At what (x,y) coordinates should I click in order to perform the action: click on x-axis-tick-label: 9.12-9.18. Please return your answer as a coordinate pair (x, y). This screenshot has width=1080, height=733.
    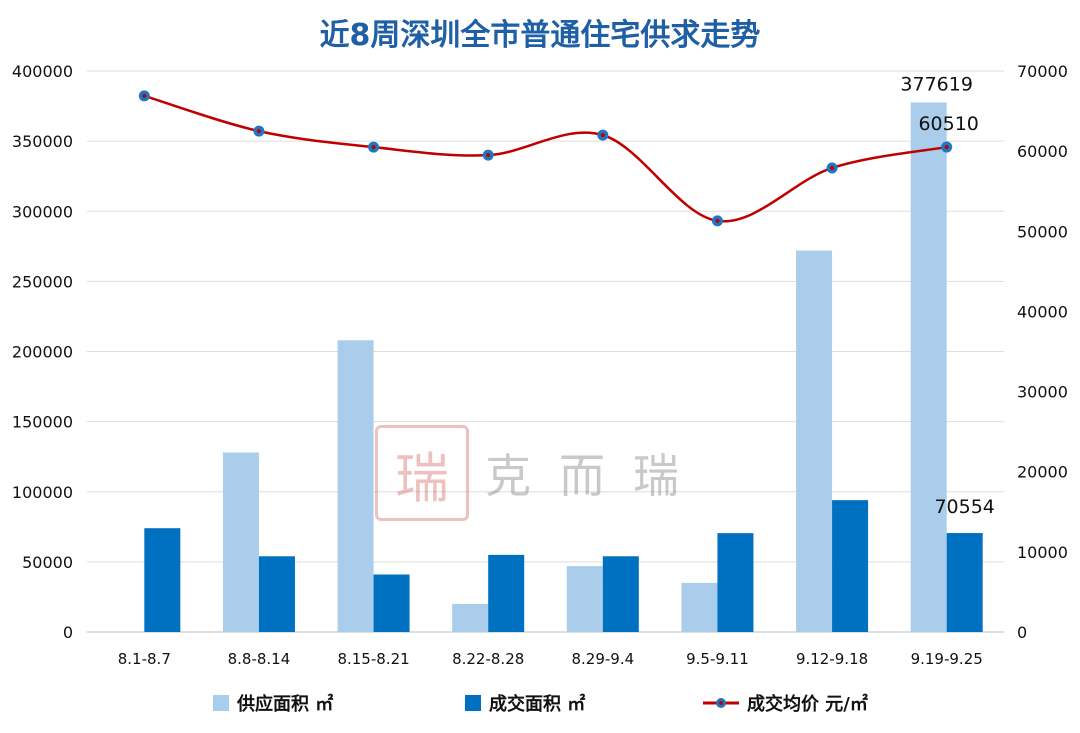
    Looking at the image, I should click on (832, 659).